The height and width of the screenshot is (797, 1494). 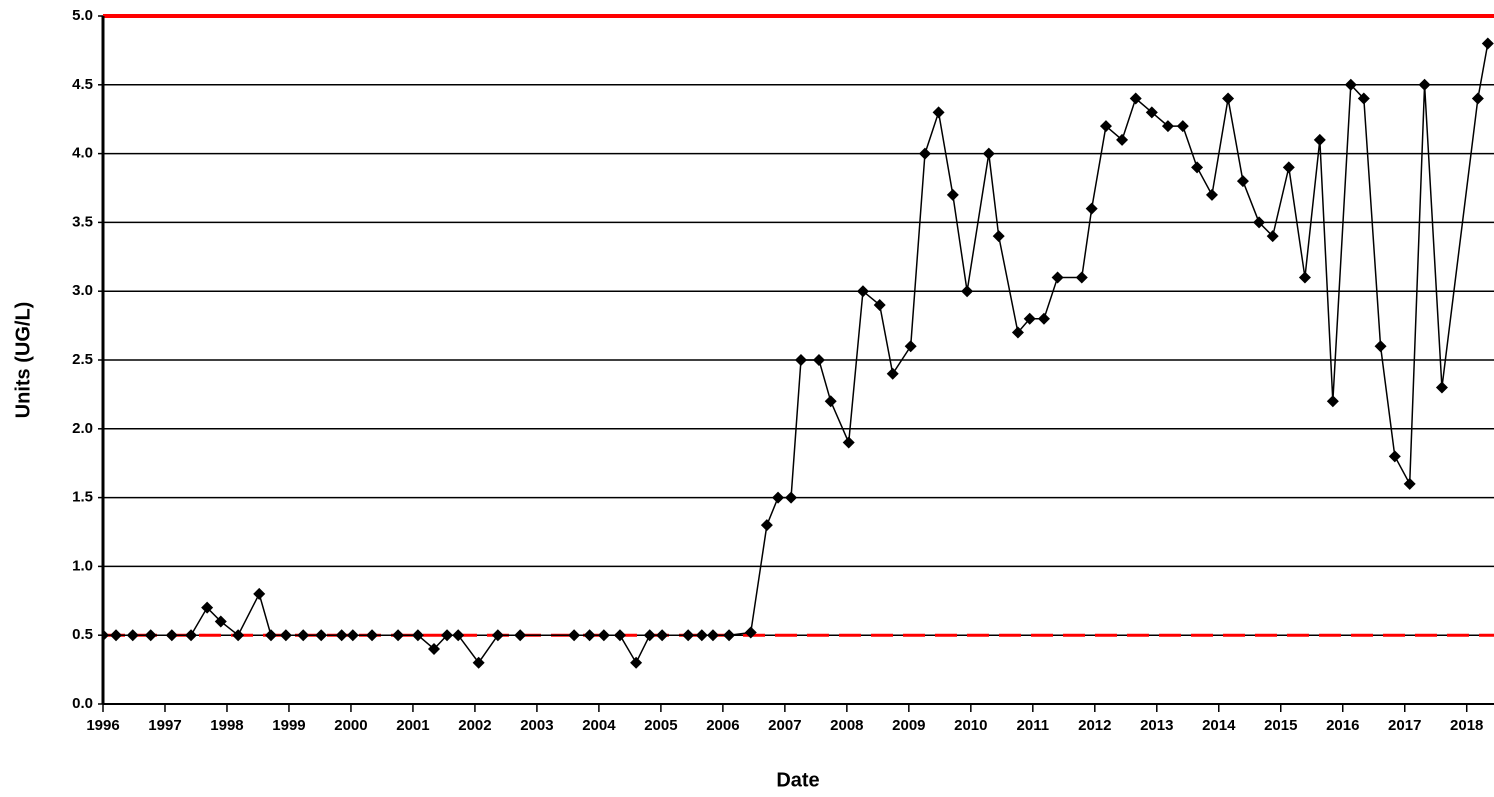 I want to click on y-tick-label: 2.0, so click(x=82, y=428).